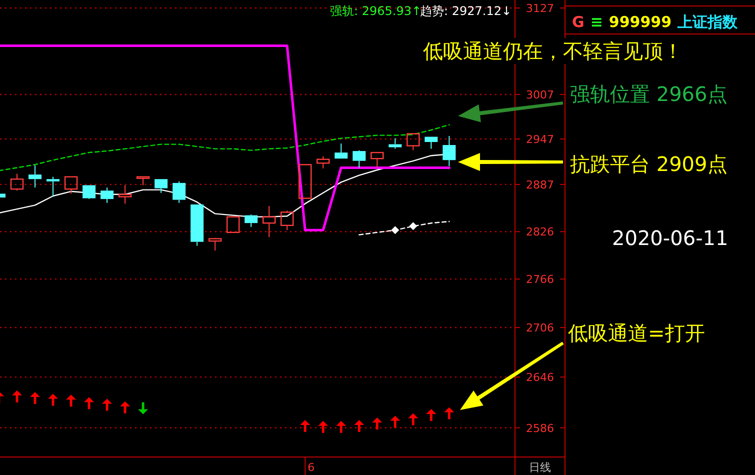 The width and height of the screenshot is (755, 475). Describe the element at coordinates (540, 279) in the screenshot. I see `y-tick-label: 2766` at that location.